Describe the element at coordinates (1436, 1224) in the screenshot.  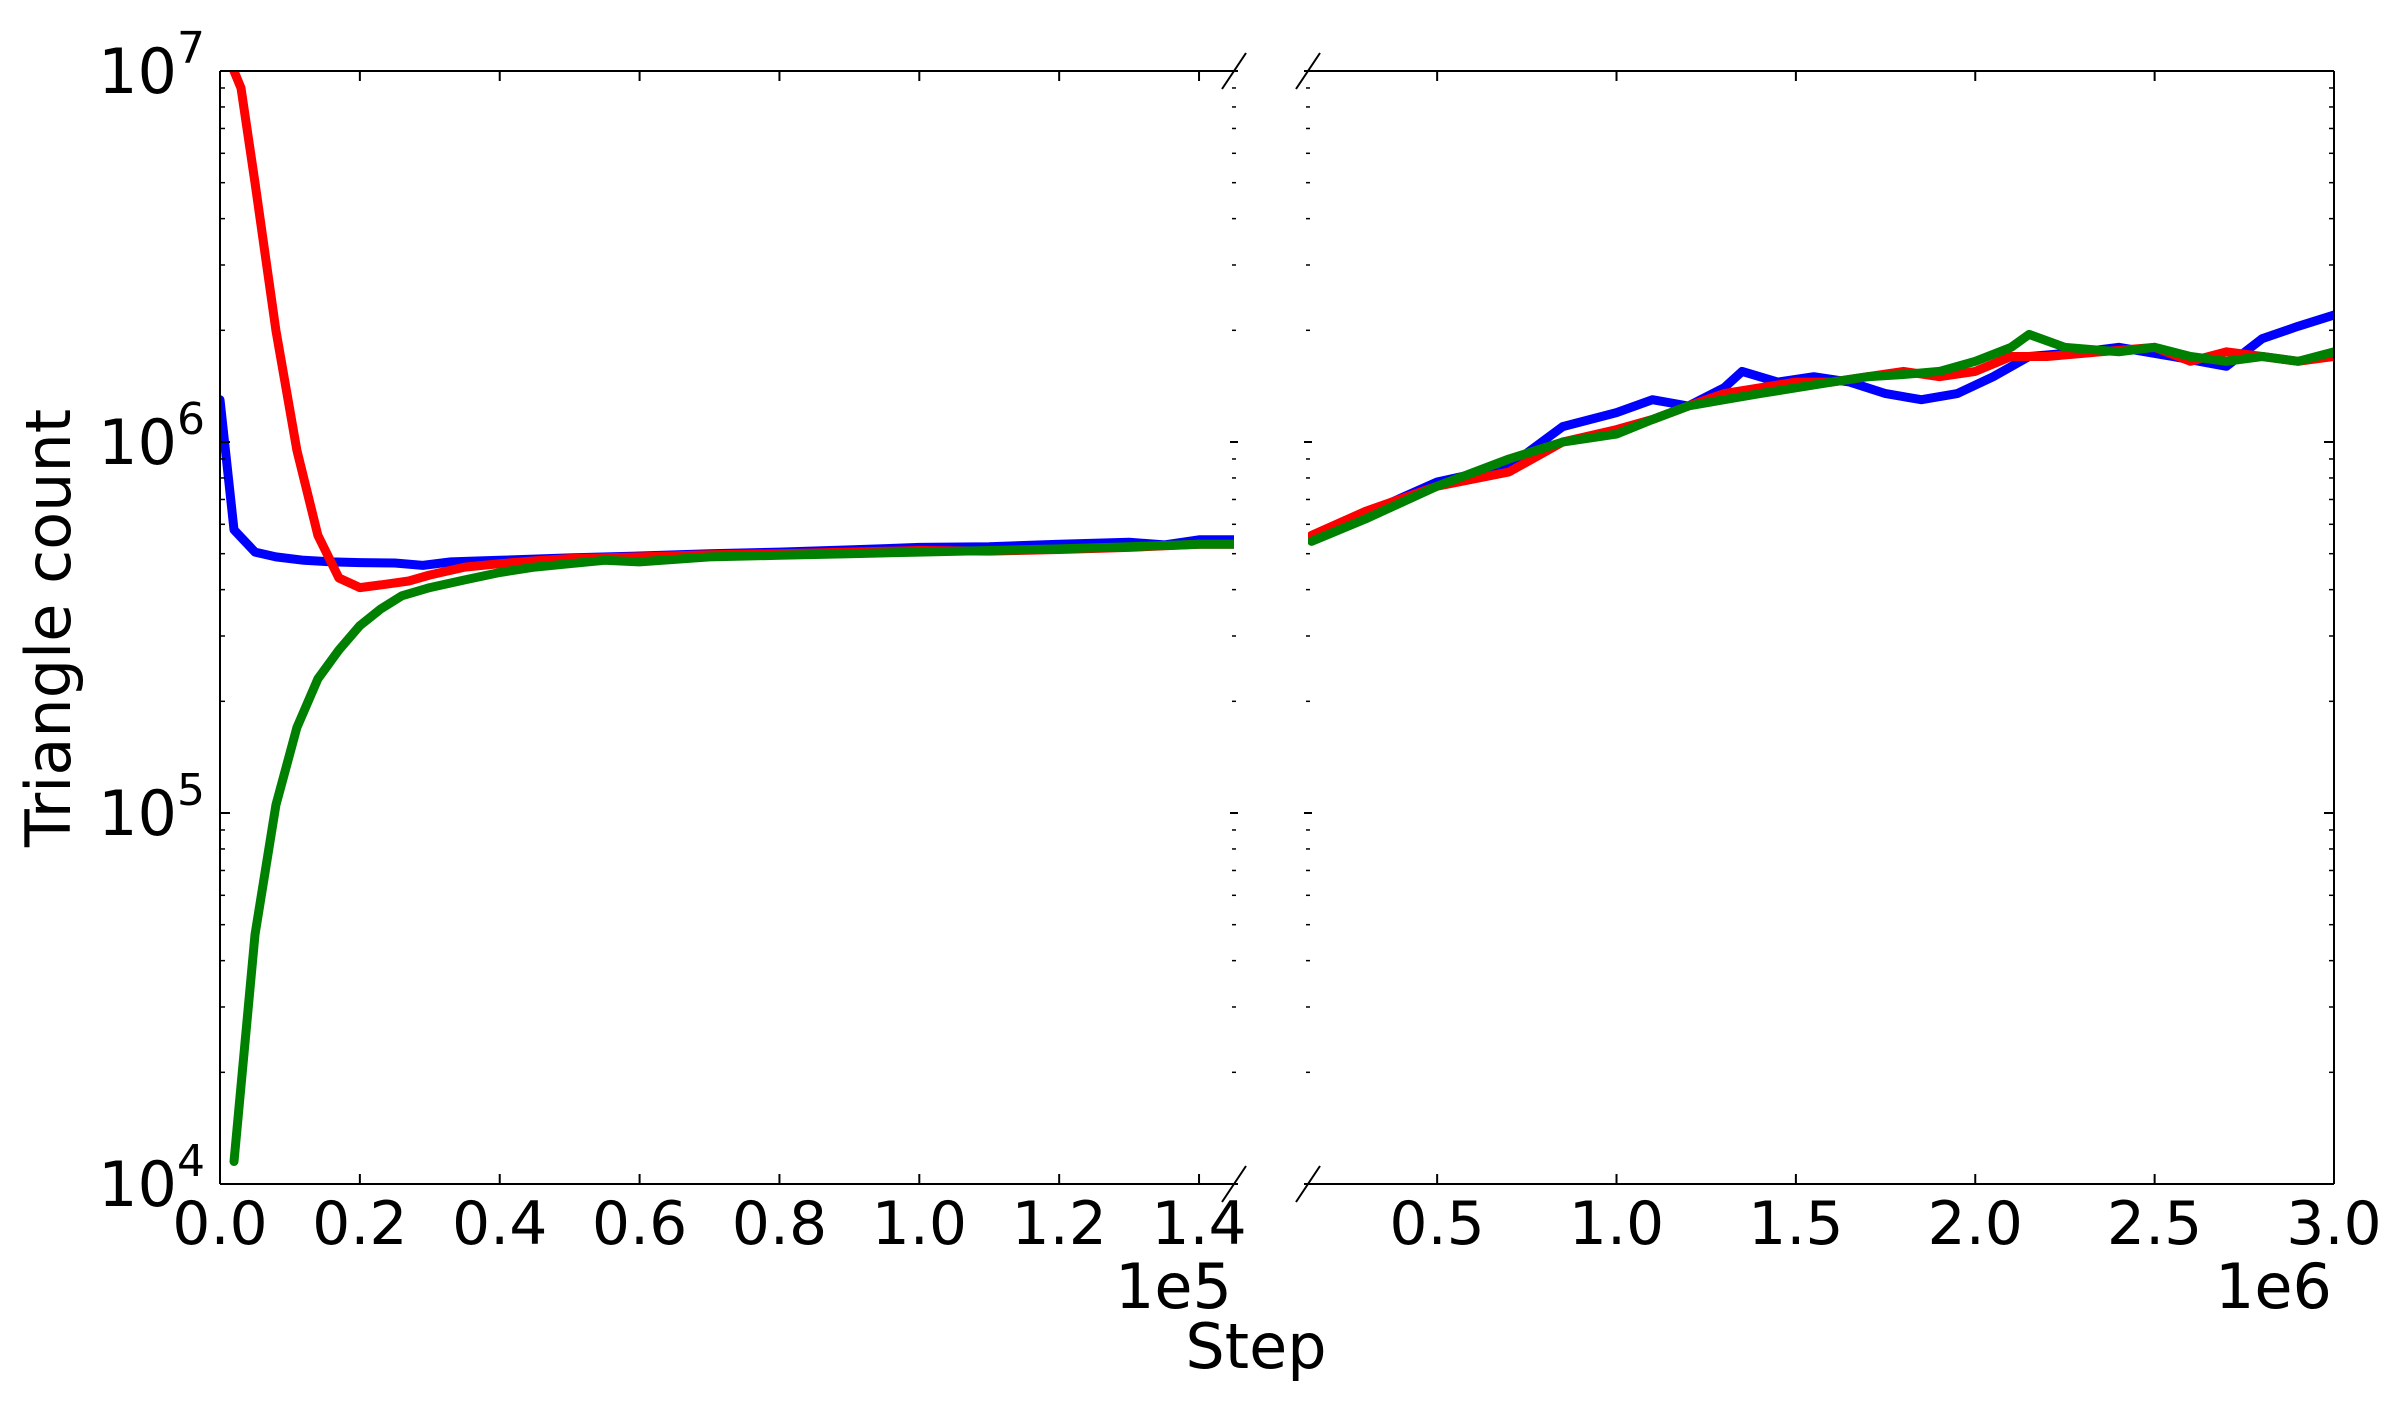
I see `x-tick-label: 0.5` at that location.